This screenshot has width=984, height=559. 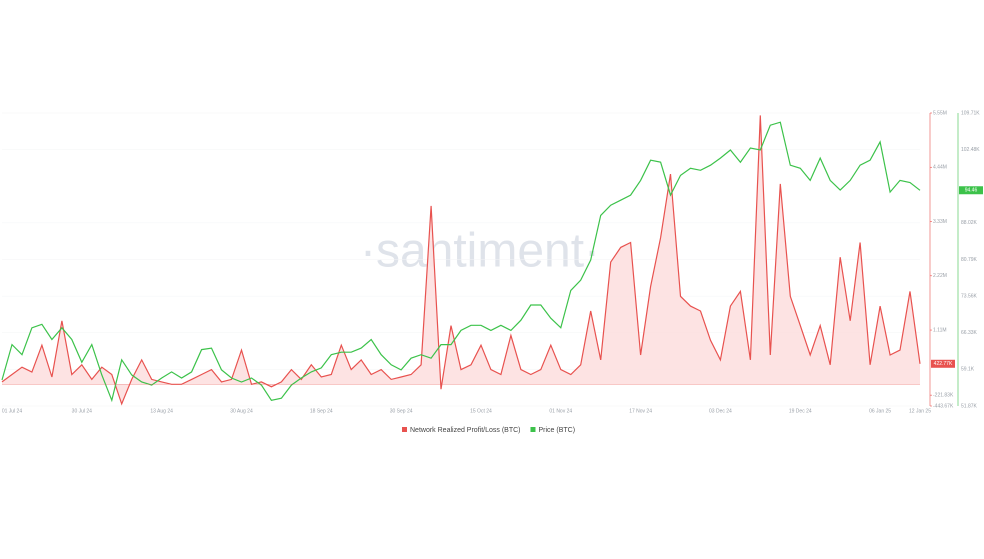 I want to click on last-value-label: 422.77K, so click(x=943, y=364).